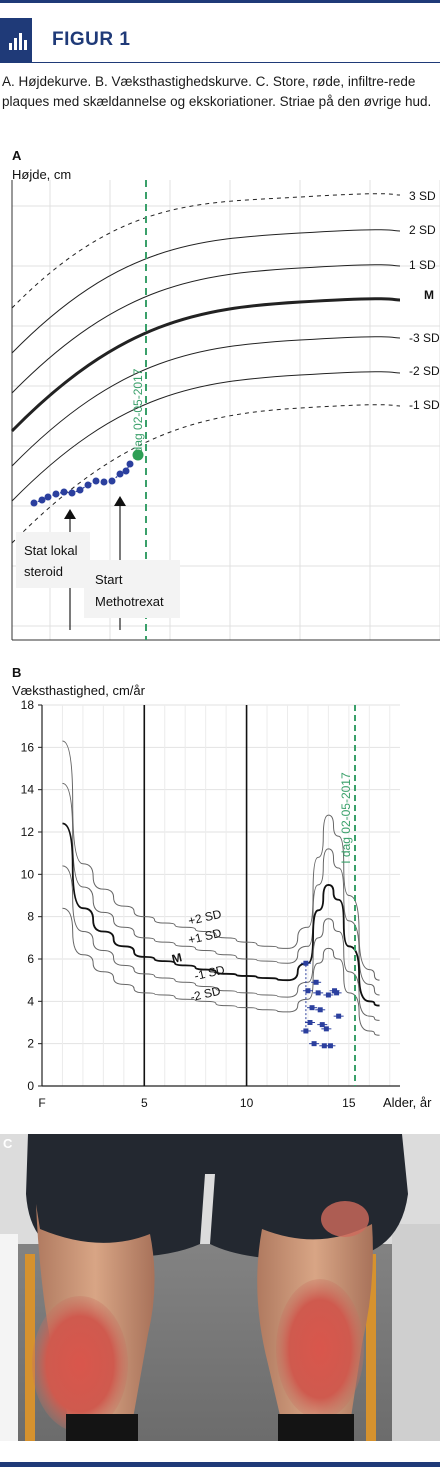 The width and height of the screenshot is (440, 1478). I want to click on panel-b-today-marker: I dag 02-05-2017, so click(347, 895).